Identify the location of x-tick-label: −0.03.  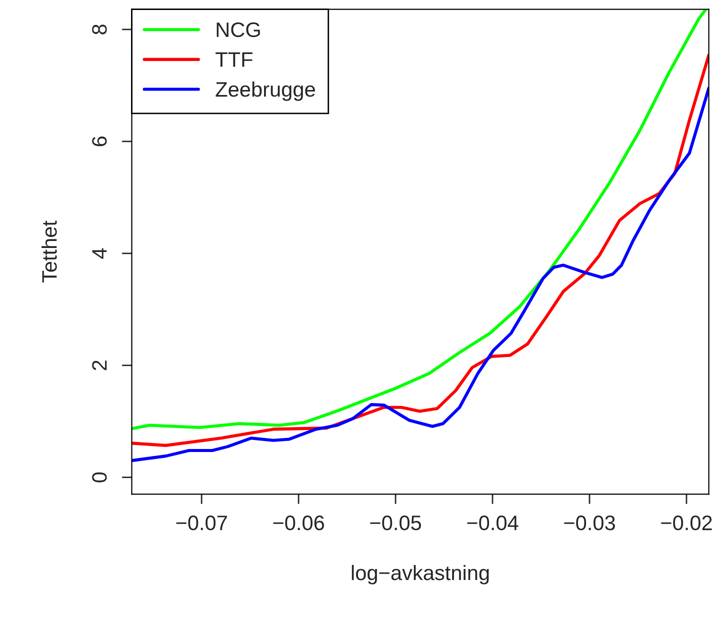
(589, 523).